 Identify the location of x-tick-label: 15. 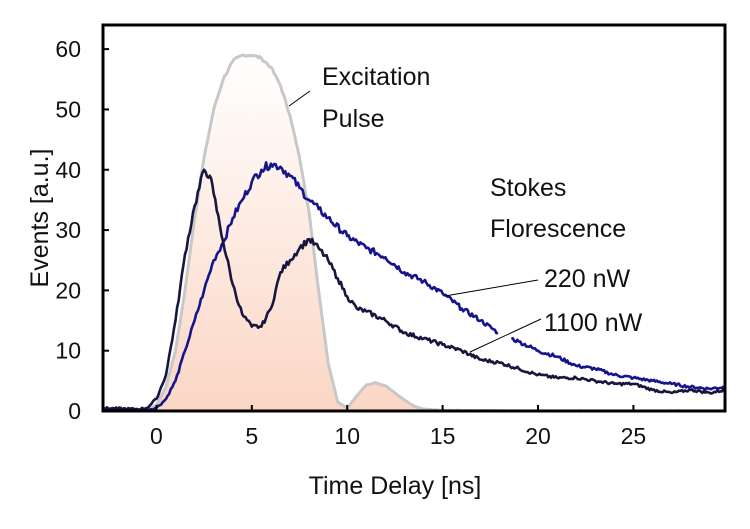
(443, 436).